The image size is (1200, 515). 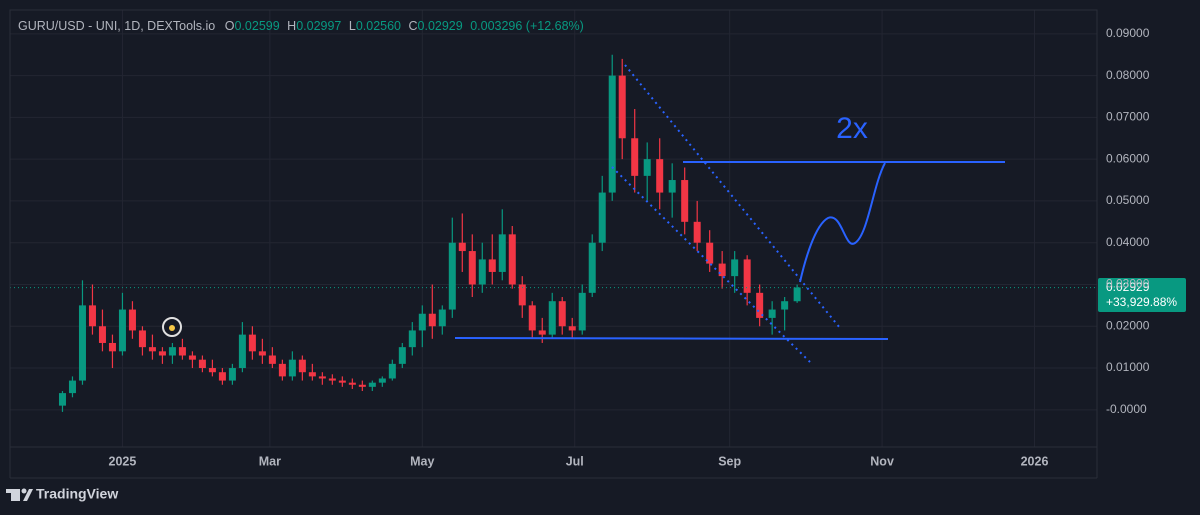 I want to click on channel-lower, so click(x=711, y=264).